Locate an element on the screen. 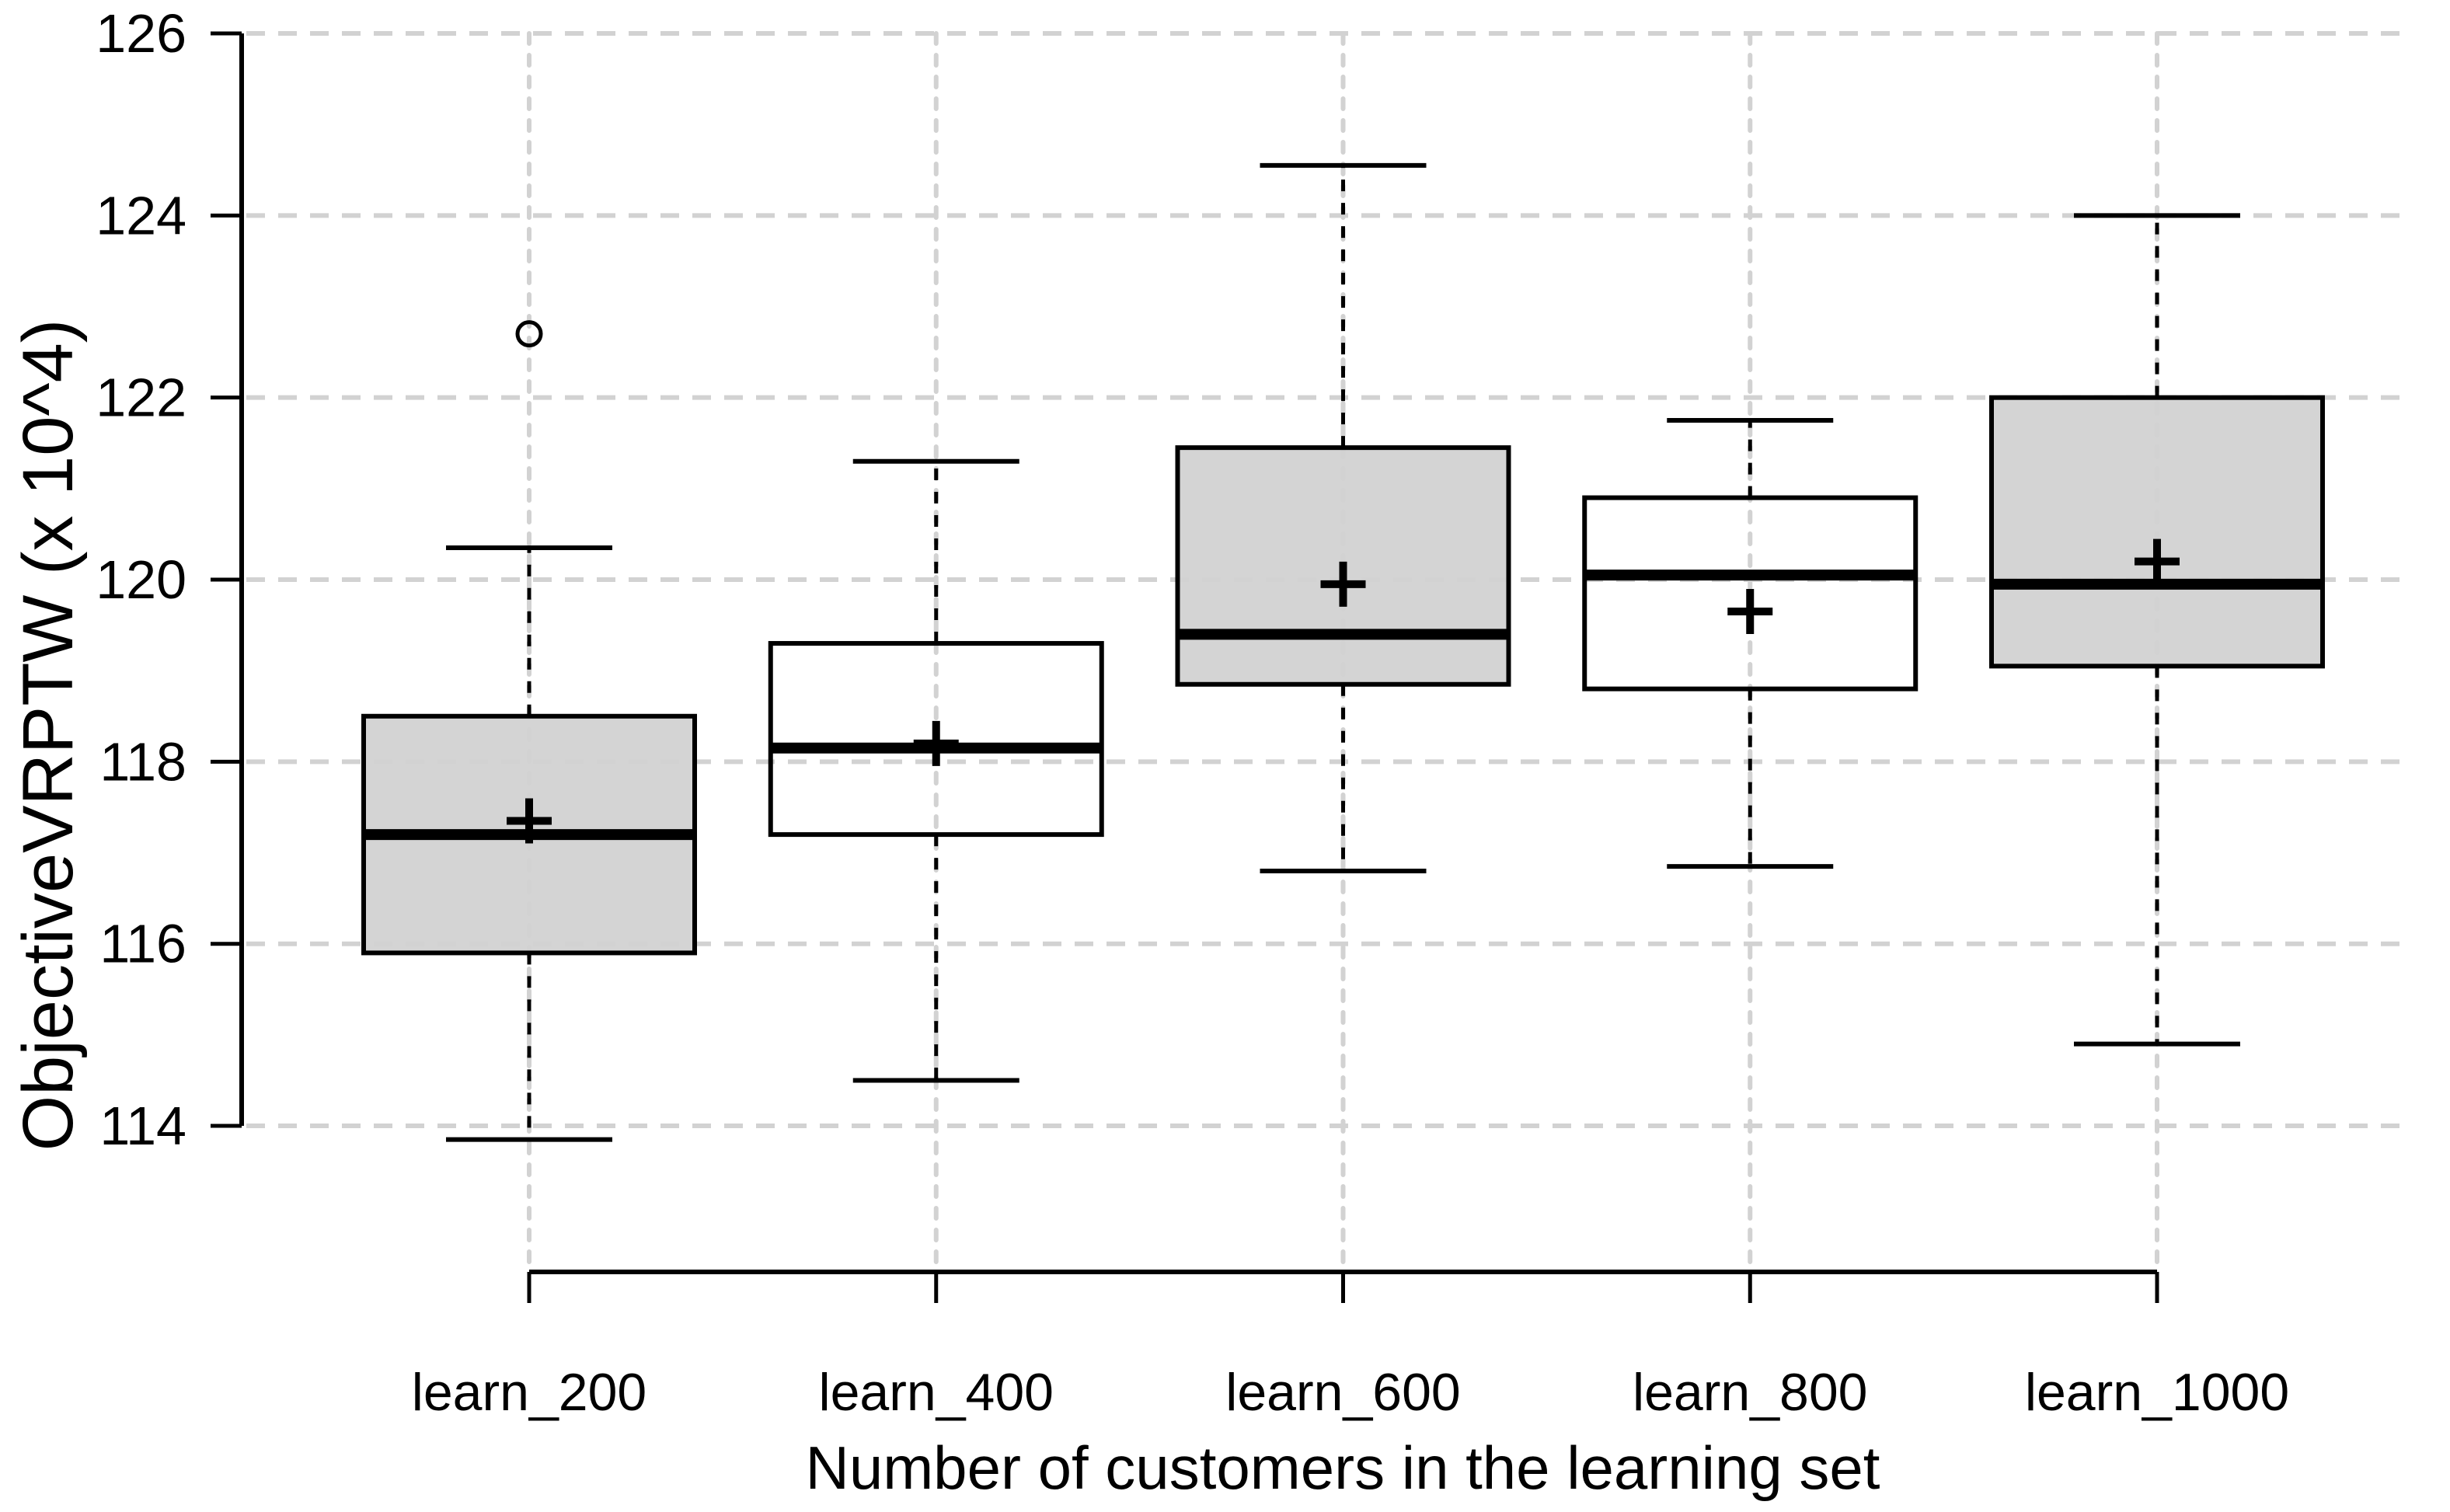  x-axis-title: Number of customers in the learning set is located at coordinates (1343, 1468).